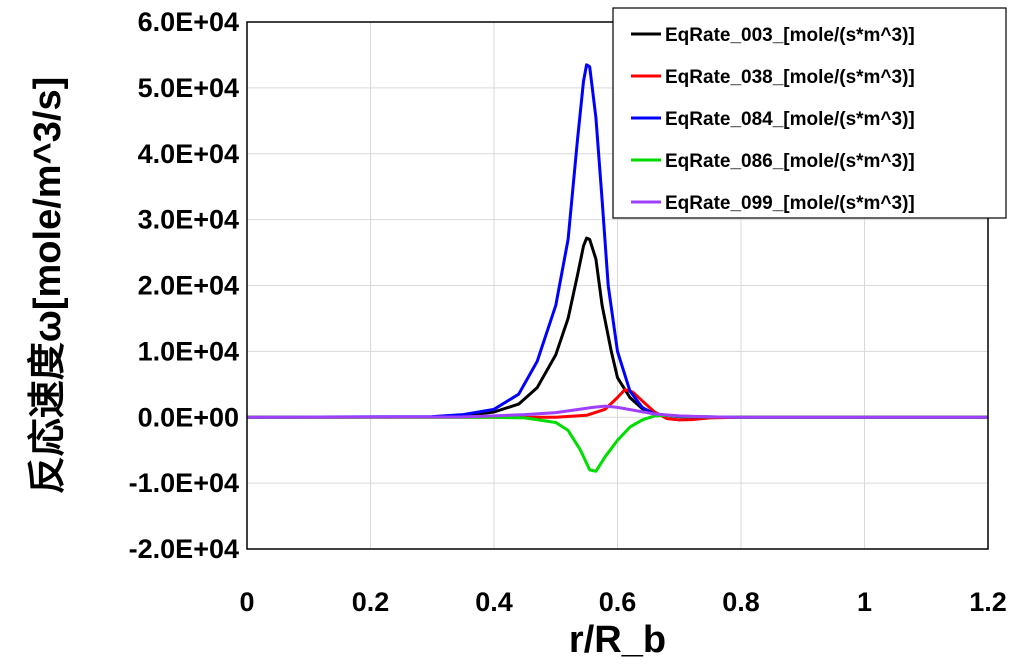  Describe the element at coordinates (864, 602) in the screenshot. I see `x-tick-label: 1` at that location.